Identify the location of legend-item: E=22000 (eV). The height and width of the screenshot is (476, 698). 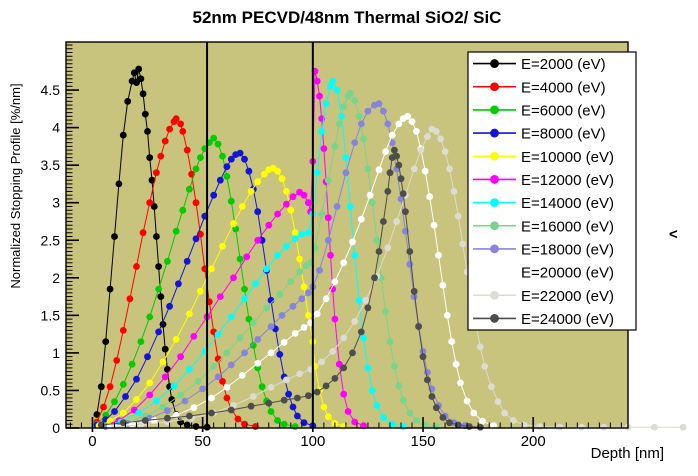
(543, 296).